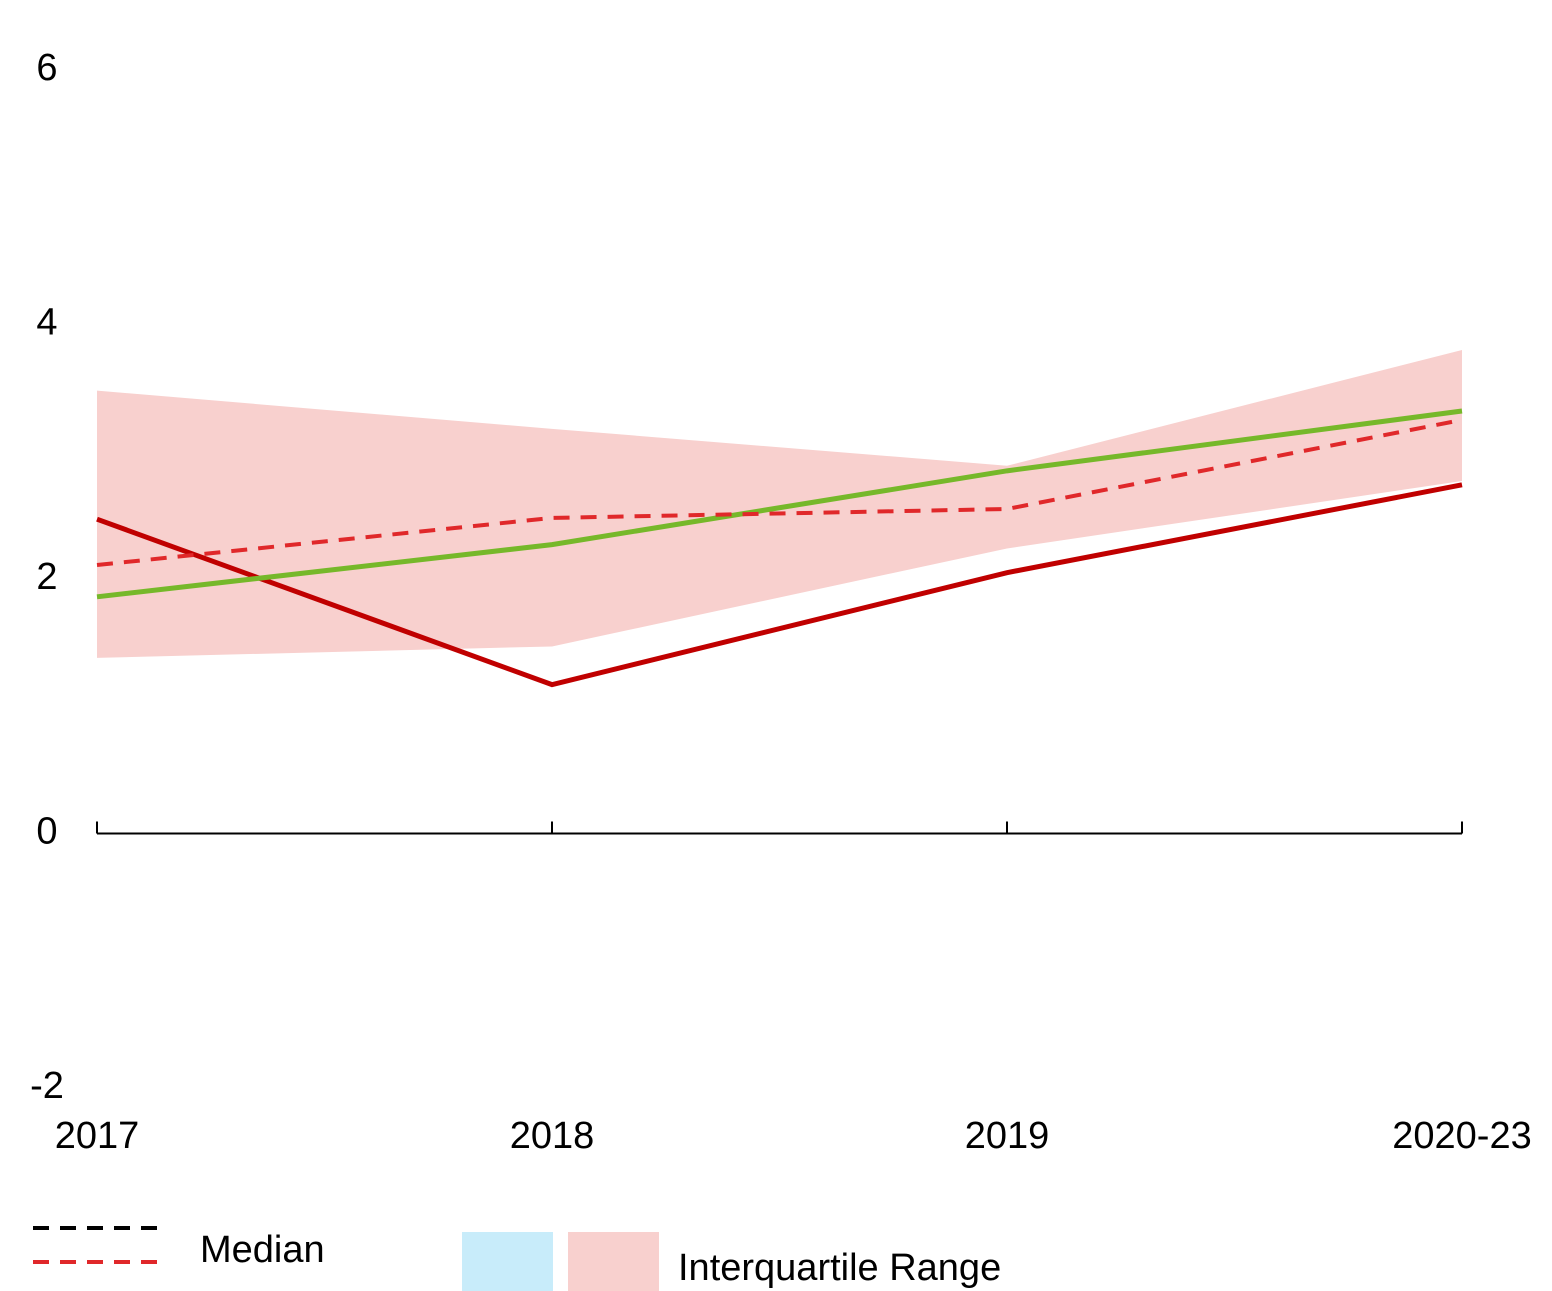 This screenshot has height=1291, width=1552. Describe the element at coordinates (839, 1268) in the screenshot. I see `legend-label: Interquartile Range` at that location.